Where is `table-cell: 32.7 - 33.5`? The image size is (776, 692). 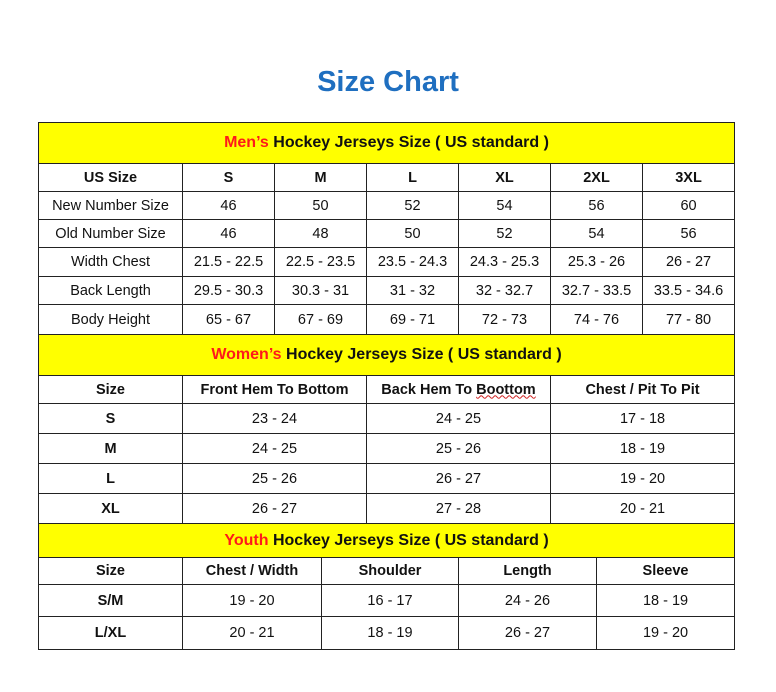 table-cell: 32.7 - 33.5 is located at coordinates (596, 290).